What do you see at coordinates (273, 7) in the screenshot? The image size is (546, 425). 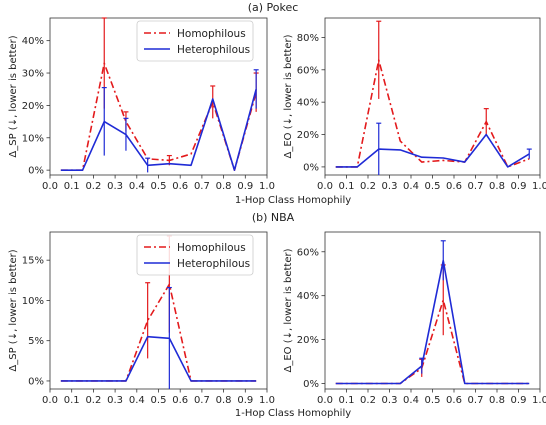 I see `figure-title-top: (a) Pokec` at bounding box center [273, 7].